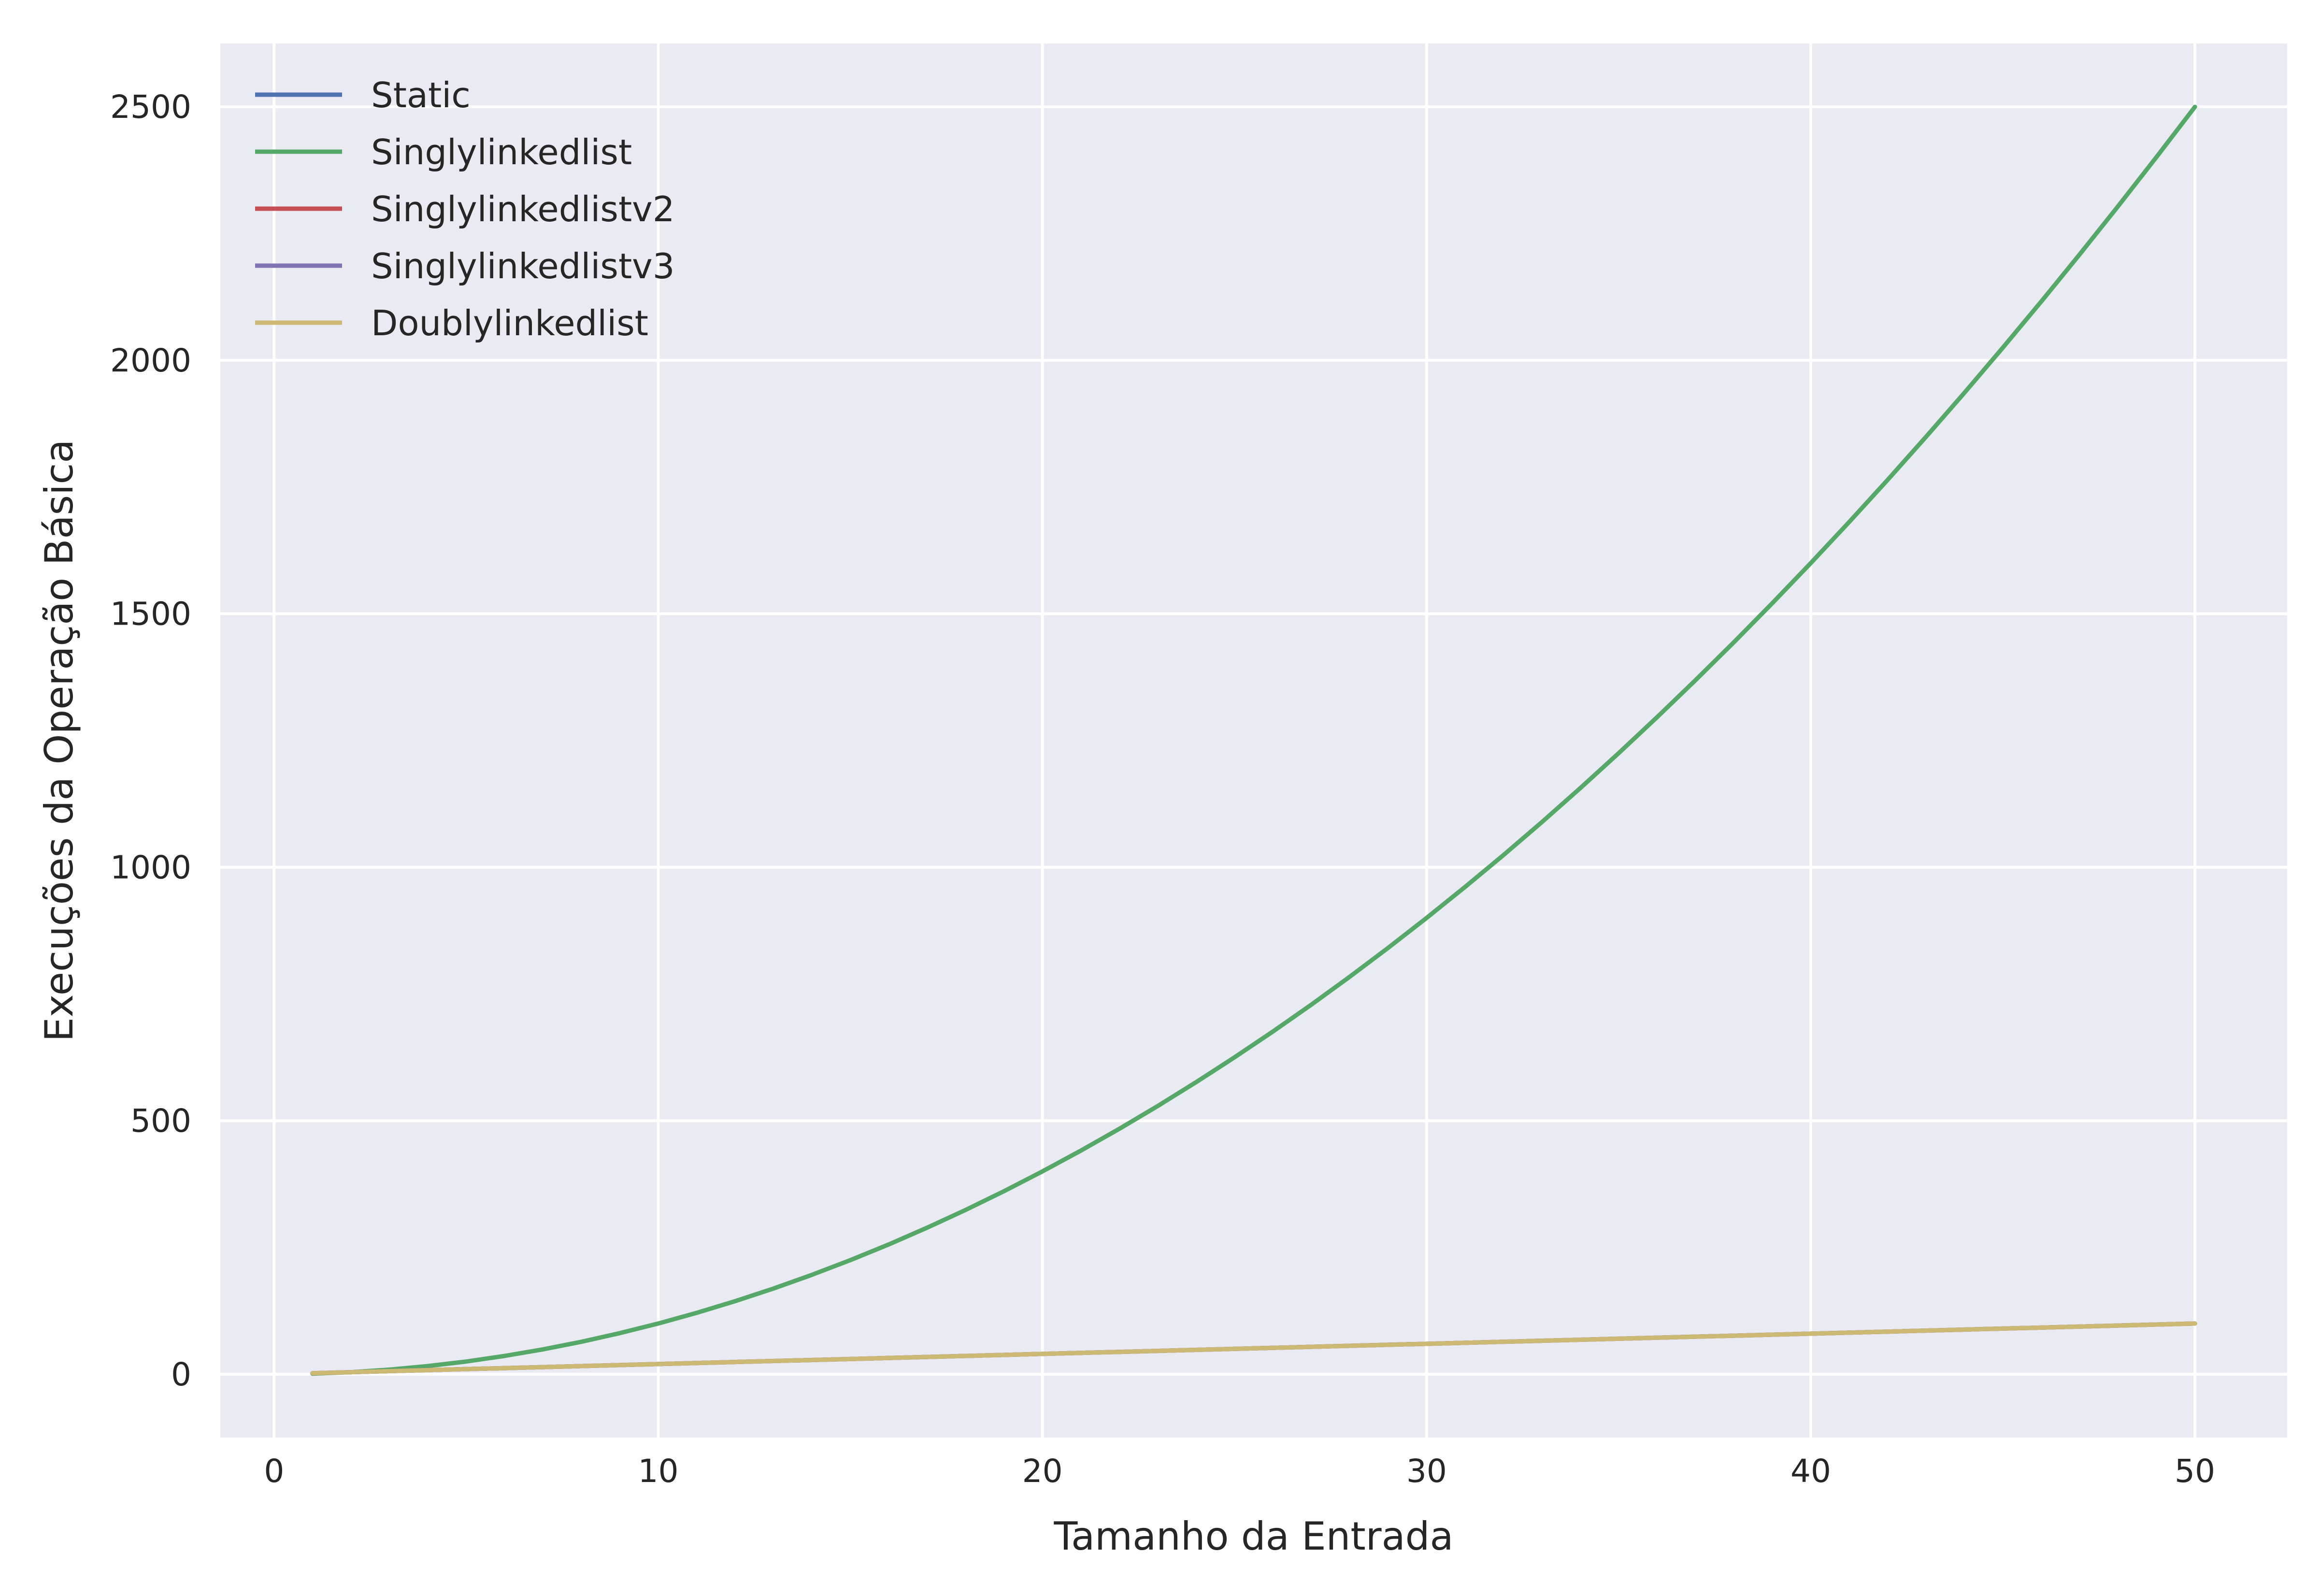 Image resolution: width=2319 pixels, height=1596 pixels. What do you see at coordinates (1254, 1349) in the screenshot?
I see `series-line` at bounding box center [1254, 1349].